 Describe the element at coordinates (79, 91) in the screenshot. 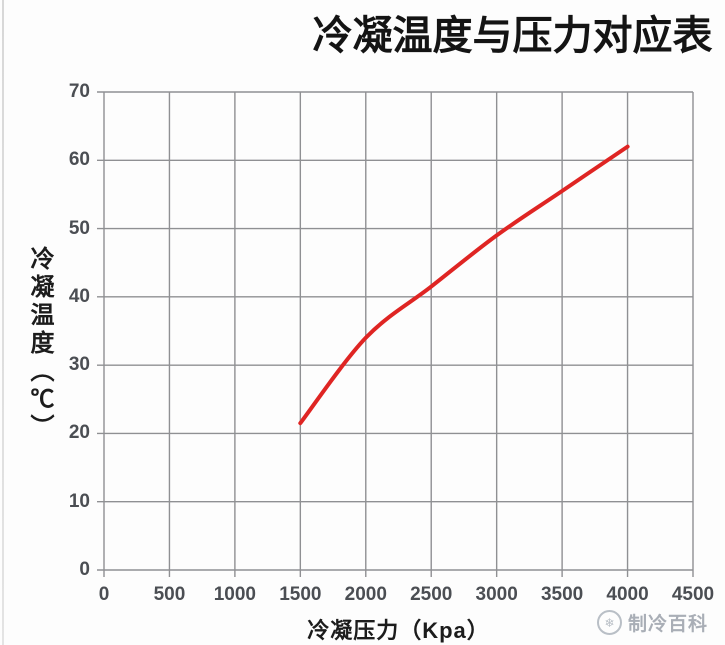

I see `y-axis-tick-label: 70` at that location.